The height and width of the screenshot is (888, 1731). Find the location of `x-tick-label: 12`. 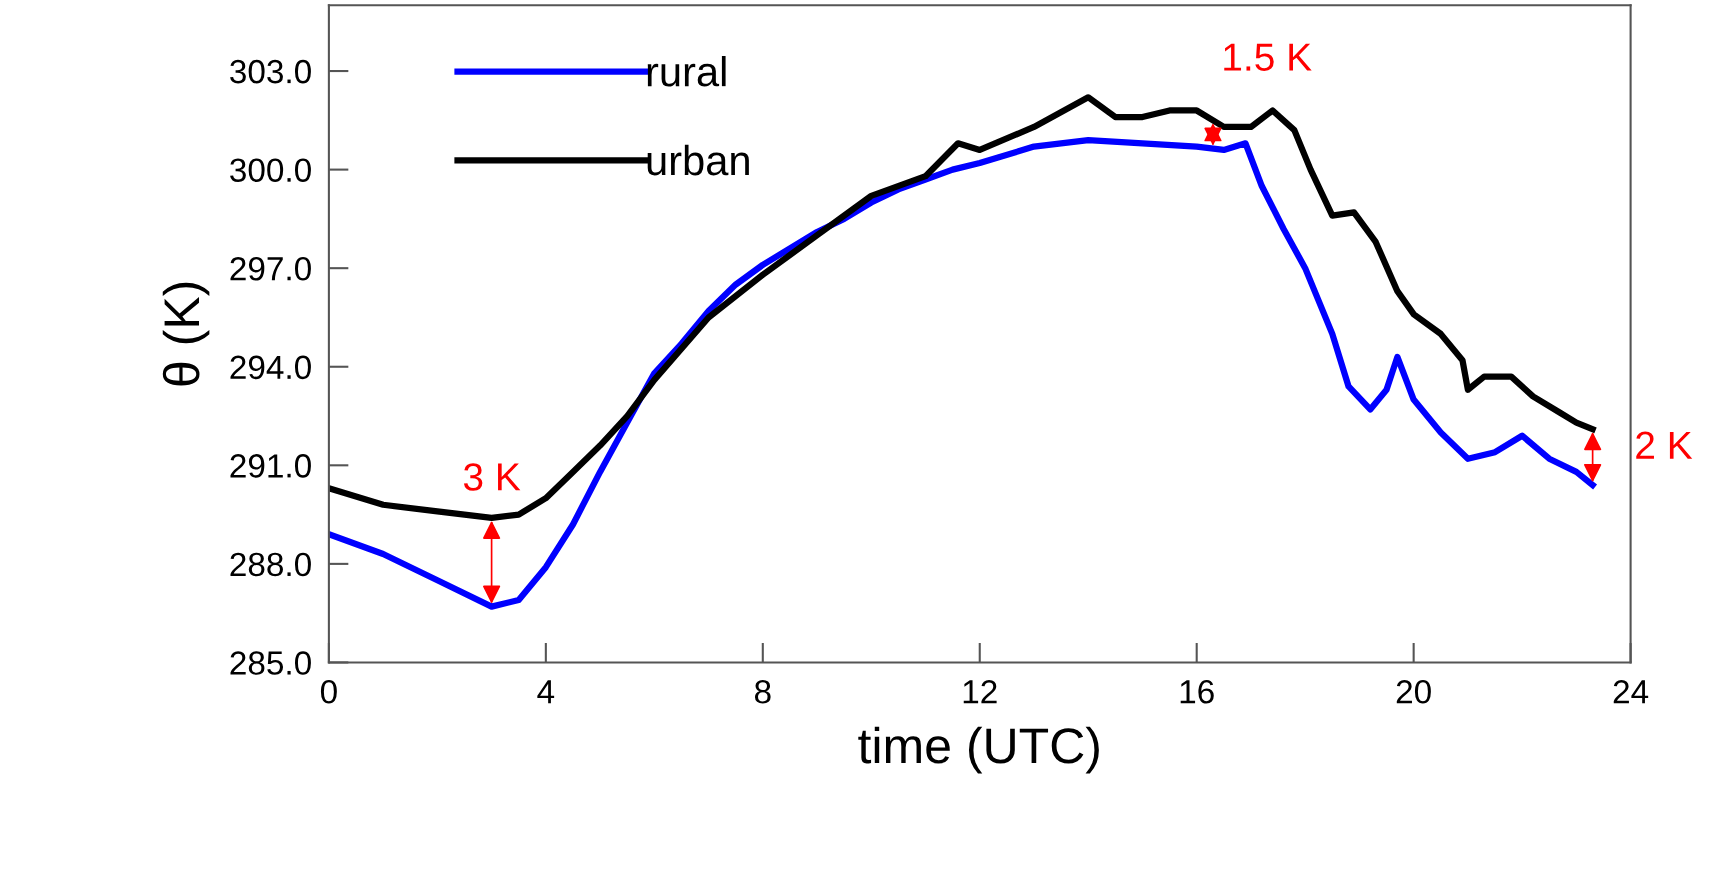

x-tick-label: 12 is located at coordinates (980, 691).